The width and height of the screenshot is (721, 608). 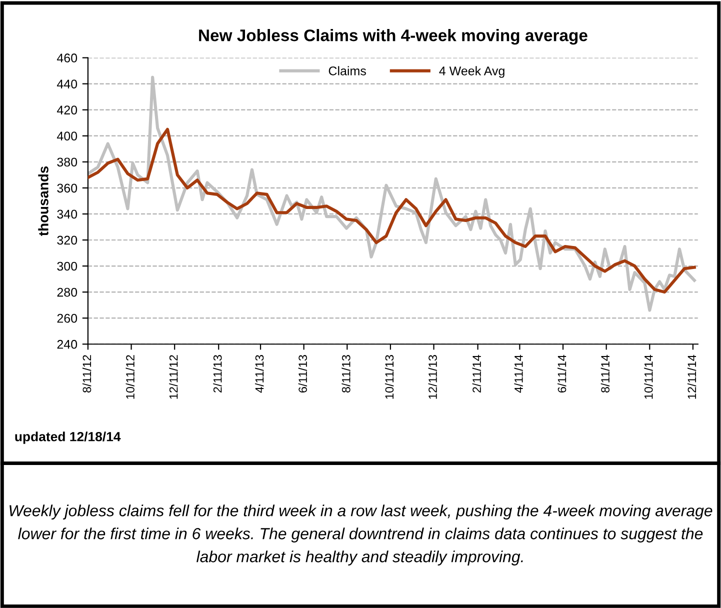 What do you see at coordinates (67, 214) in the screenshot?
I see `y-tick-label: 340` at bounding box center [67, 214].